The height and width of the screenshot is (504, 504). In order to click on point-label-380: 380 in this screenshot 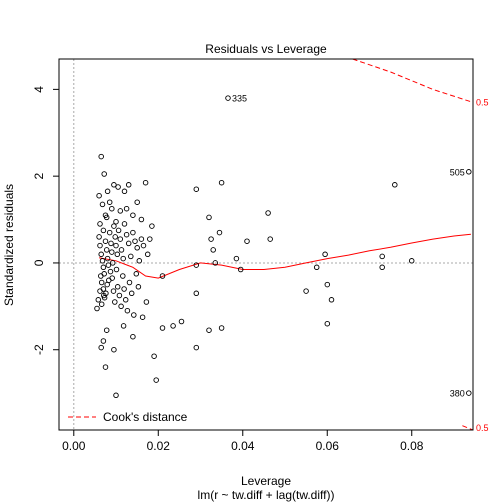, I will do `click(457, 394)`.